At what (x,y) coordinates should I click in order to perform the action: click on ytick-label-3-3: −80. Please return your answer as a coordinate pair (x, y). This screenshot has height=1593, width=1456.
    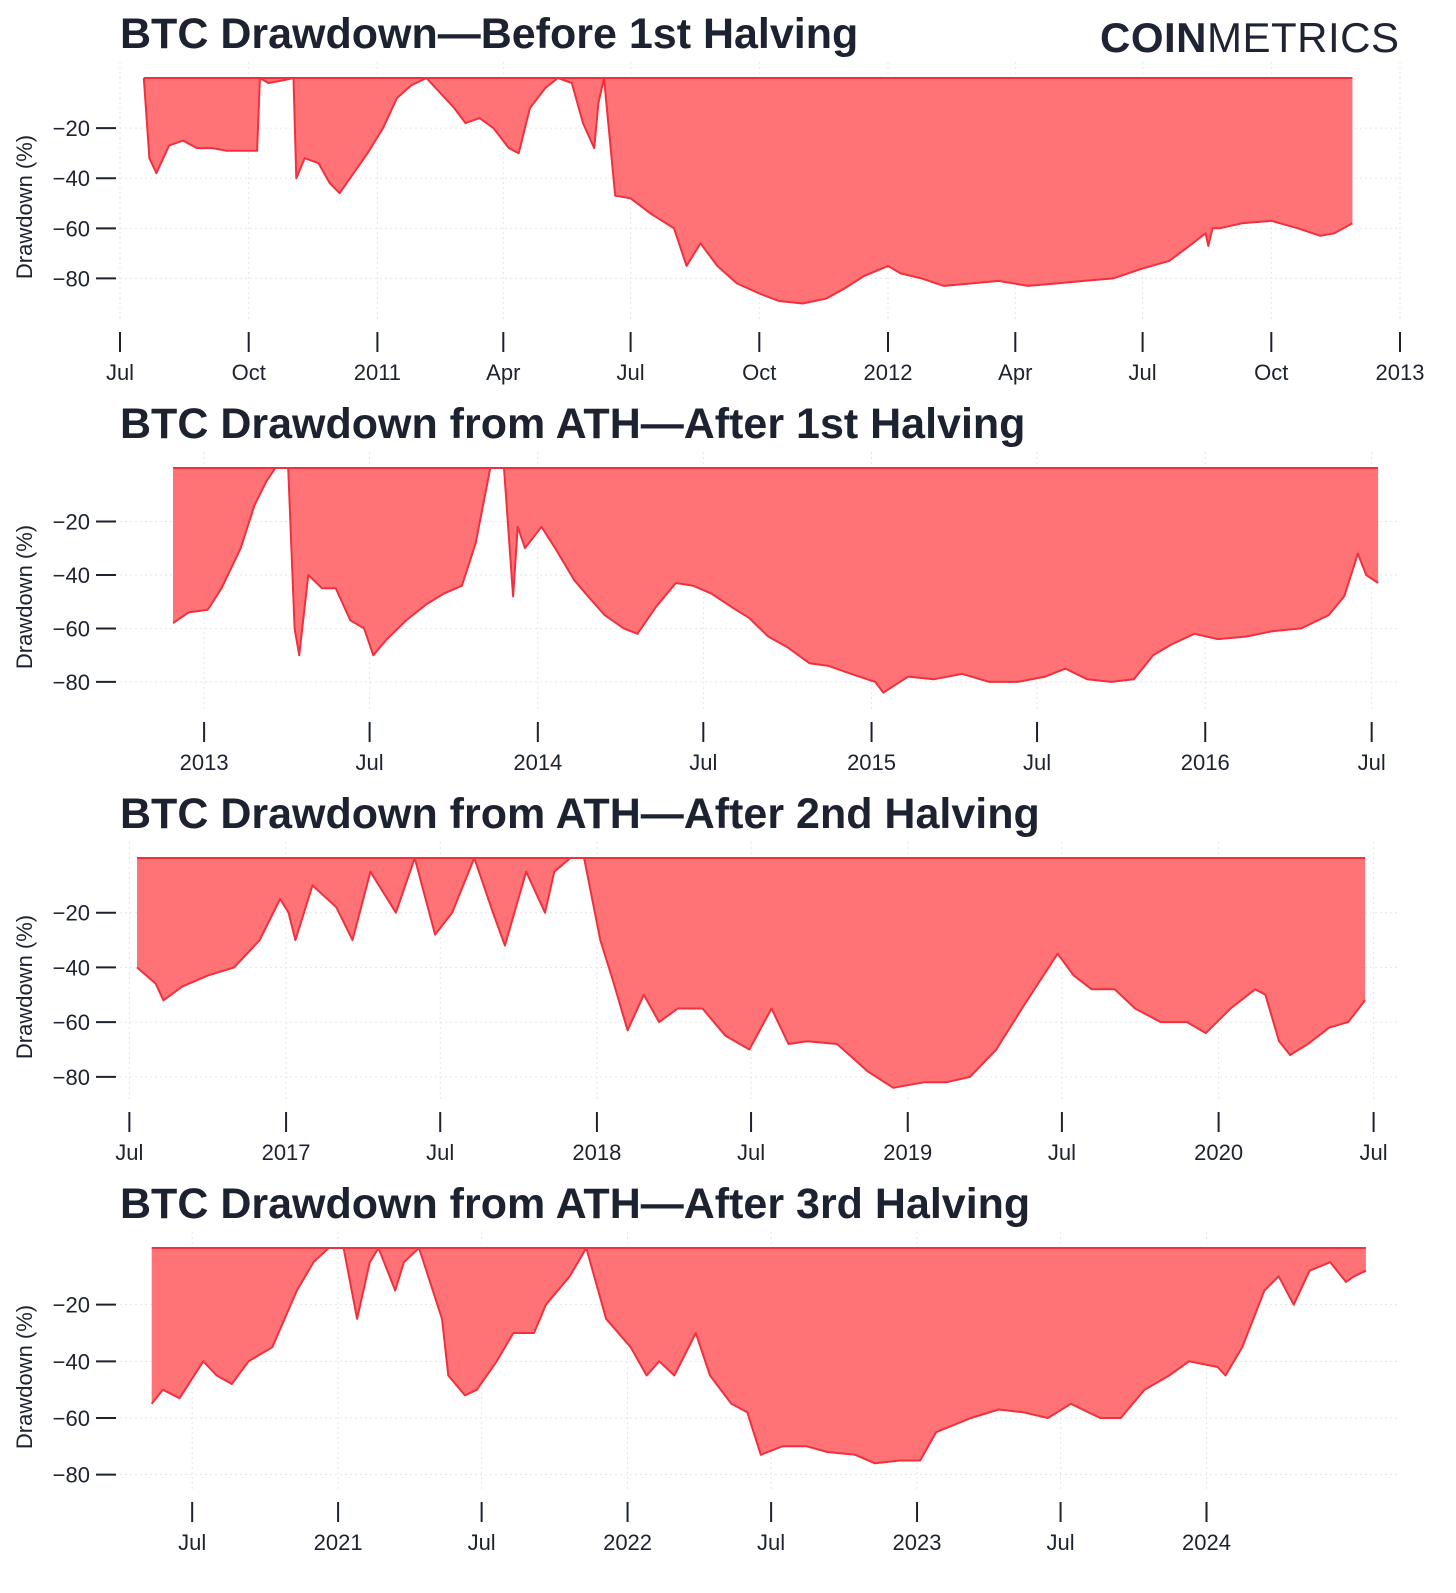
    Looking at the image, I should click on (71, 1077).